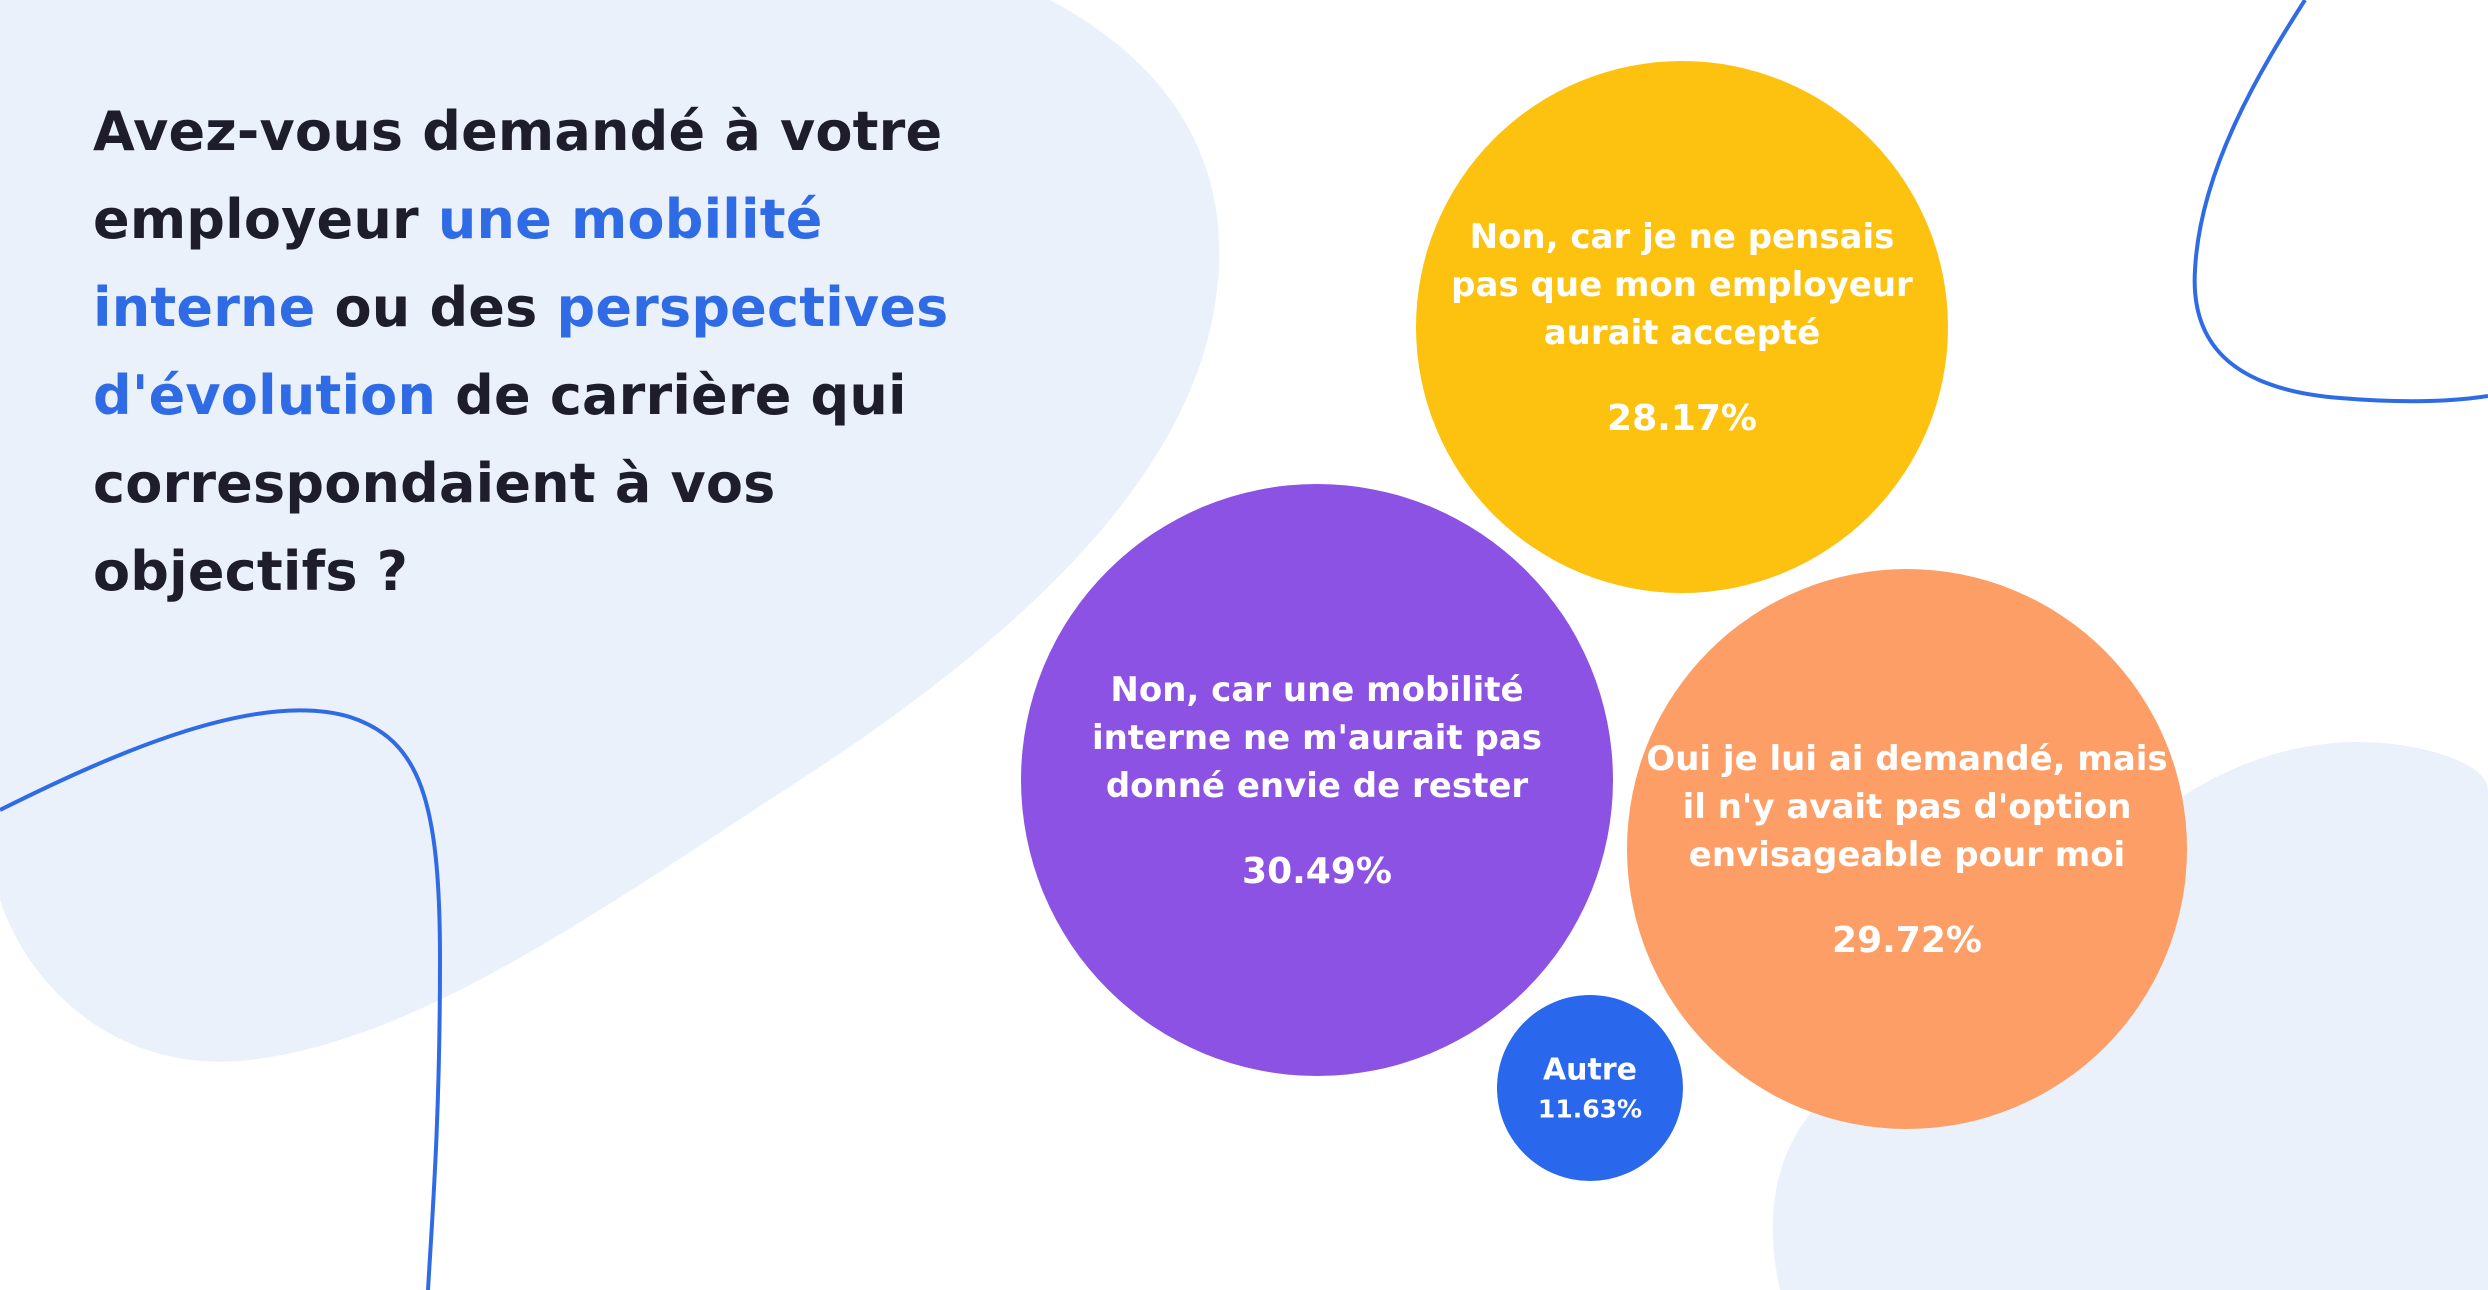  I want to click on question-highlight-internal-mobility: une mobilité interne, so click(458, 263).